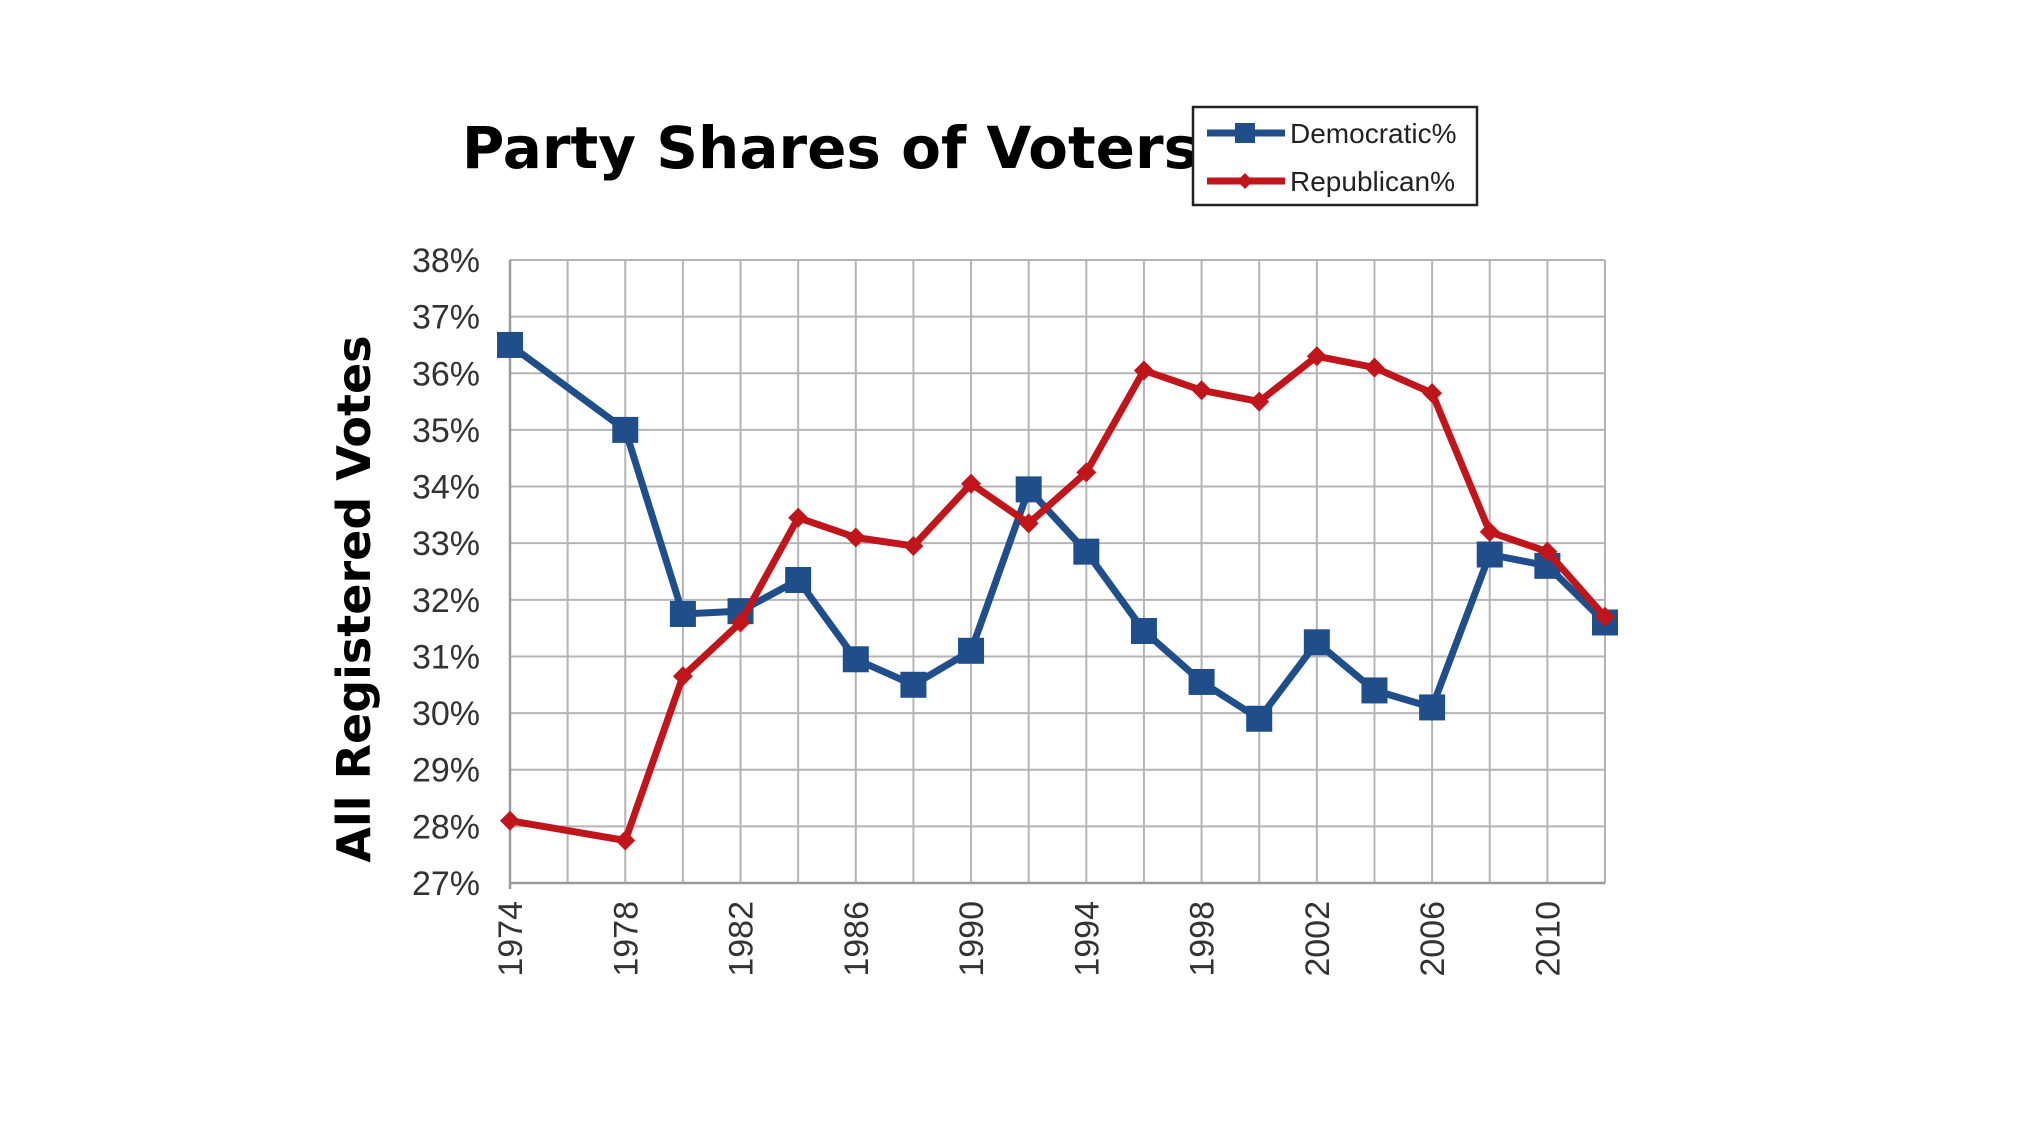 The image size is (2031, 1125). What do you see at coordinates (1087, 939) in the screenshot?
I see `x-tick-label: 1994` at bounding box center [1087, 939].